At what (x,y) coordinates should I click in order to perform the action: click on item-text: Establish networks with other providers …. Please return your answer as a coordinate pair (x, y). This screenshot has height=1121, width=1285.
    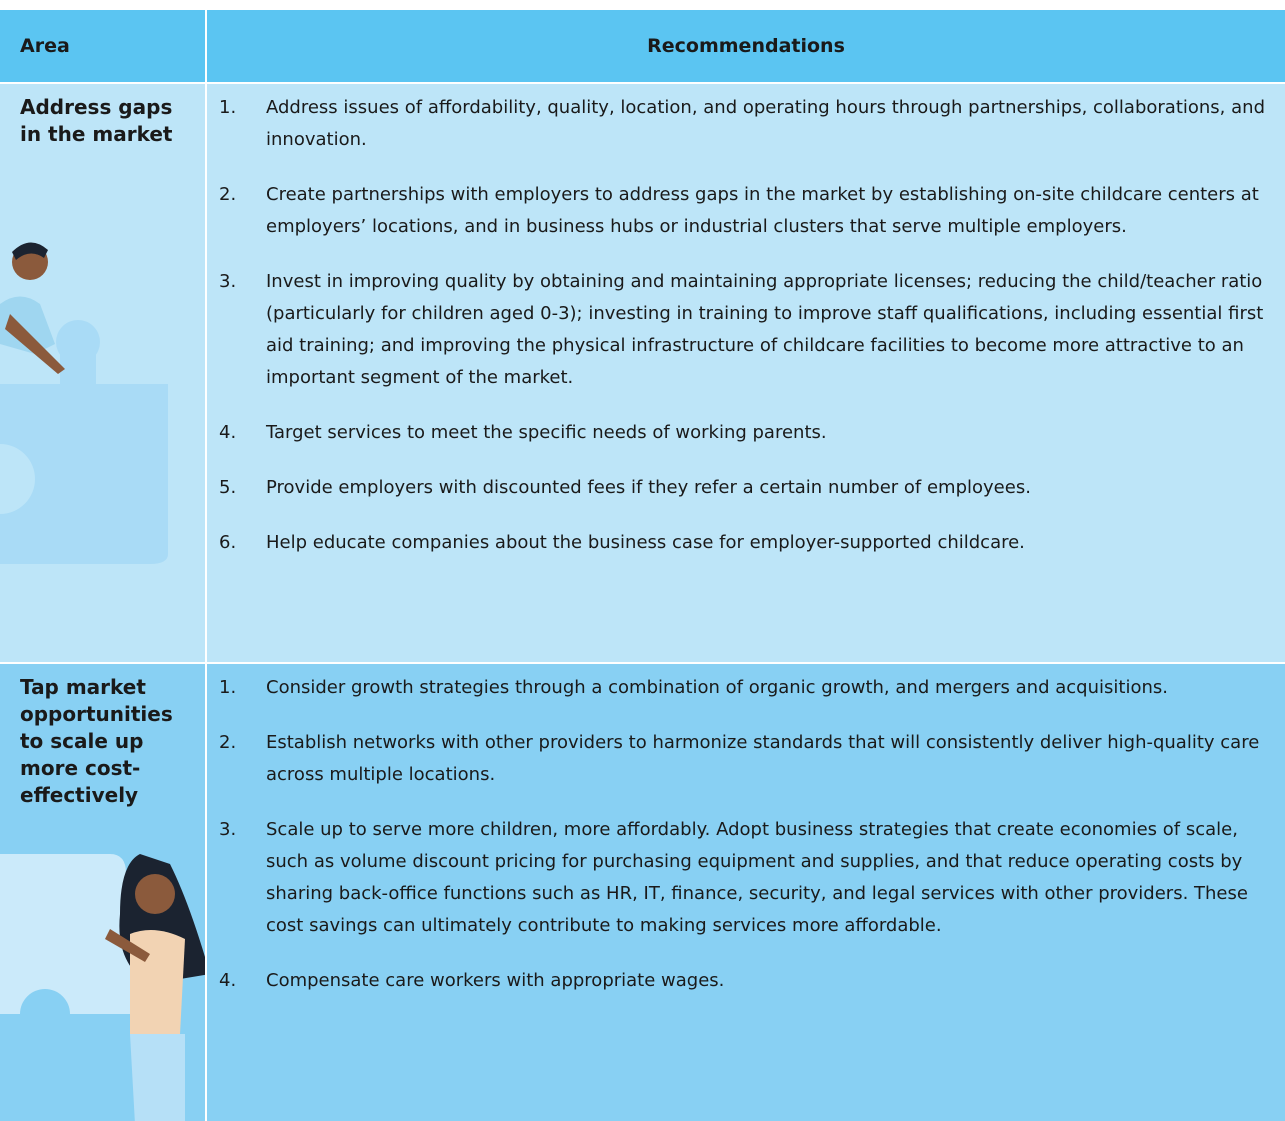
    Looking at the image, I should click on (763, 758).